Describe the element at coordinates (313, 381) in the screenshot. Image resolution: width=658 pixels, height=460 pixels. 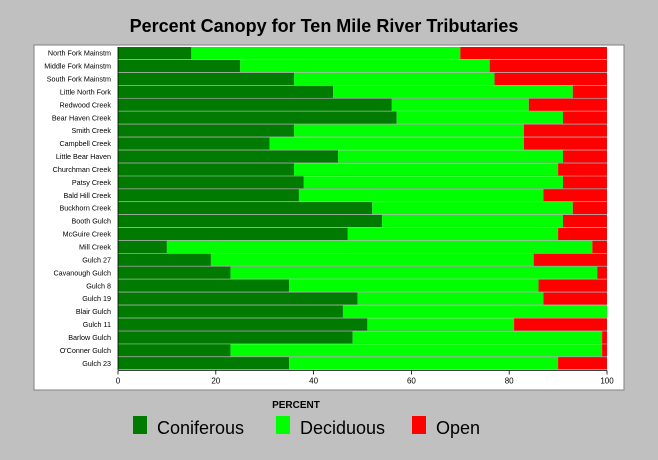
I see `x-tick-label-2: 40` at that location.